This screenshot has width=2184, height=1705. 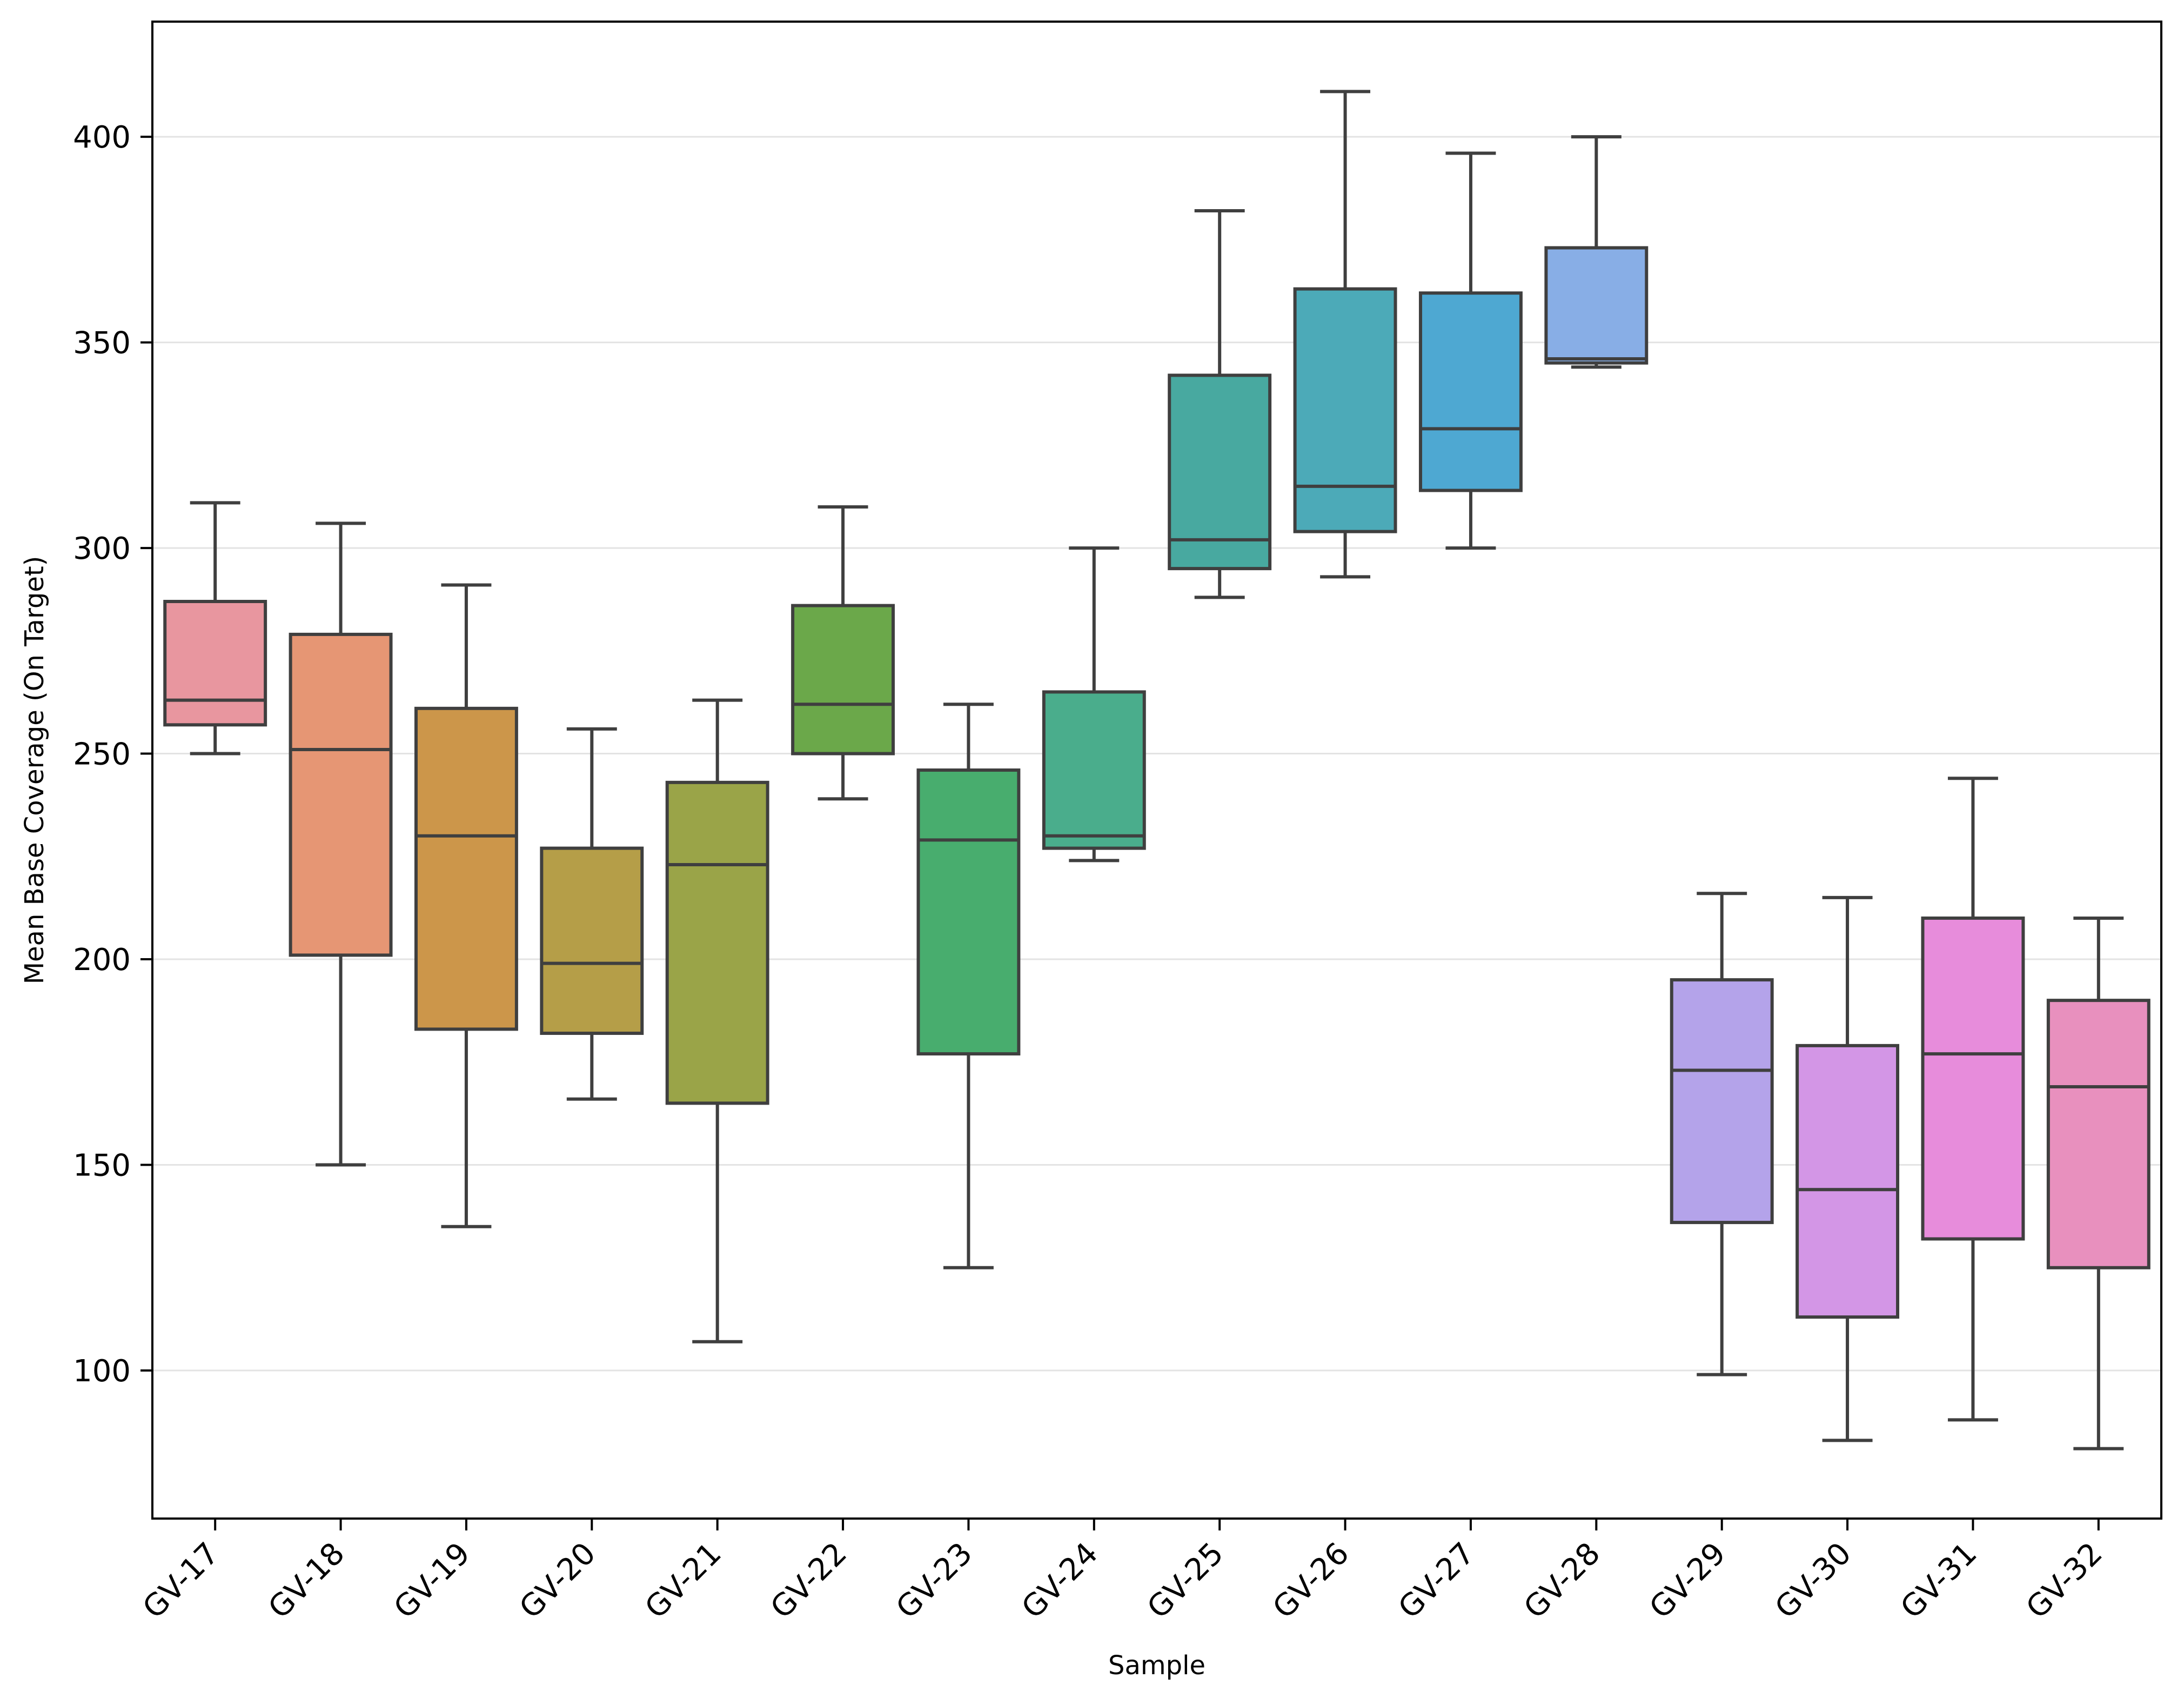 What do you see at coordinates (102, 1371) in the screenshot?
I see `y-tick-label: 100` at bounding box center [102, 1371].